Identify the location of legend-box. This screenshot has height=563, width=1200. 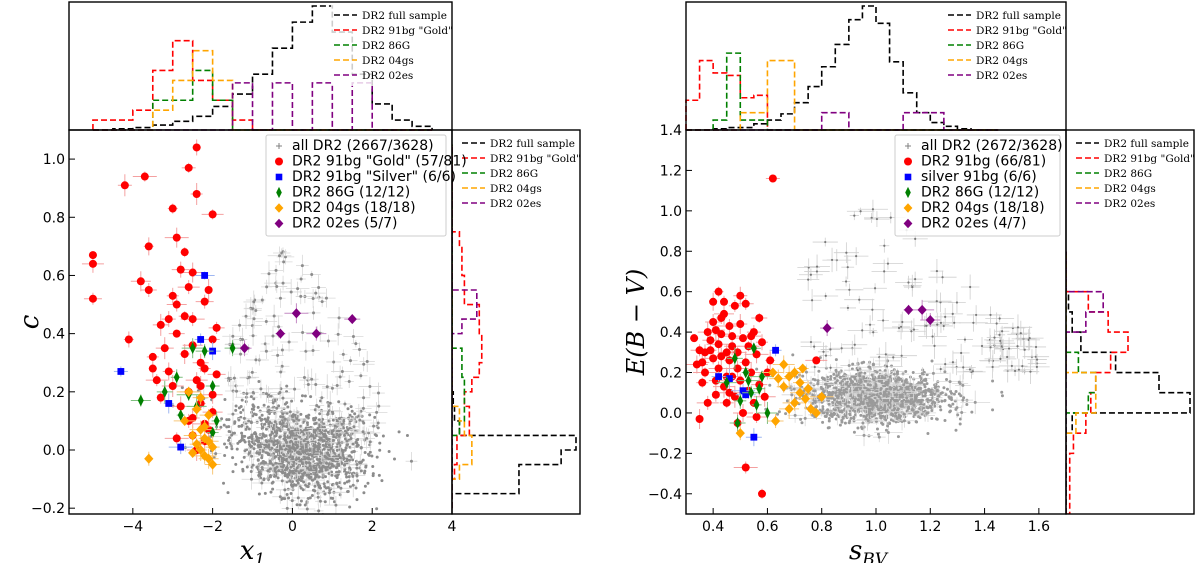
(1004, 45).